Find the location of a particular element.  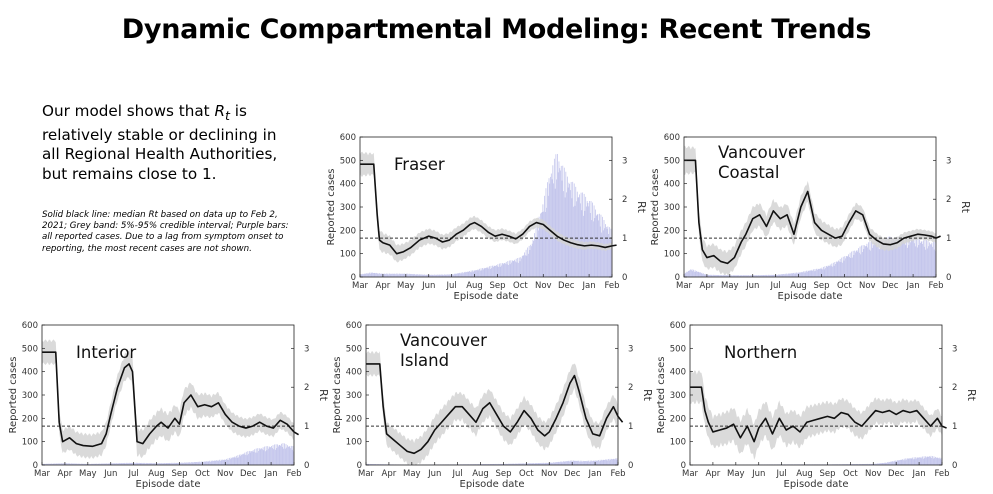

y-tick-label-left: 500 is located at coordinates (354, 349).